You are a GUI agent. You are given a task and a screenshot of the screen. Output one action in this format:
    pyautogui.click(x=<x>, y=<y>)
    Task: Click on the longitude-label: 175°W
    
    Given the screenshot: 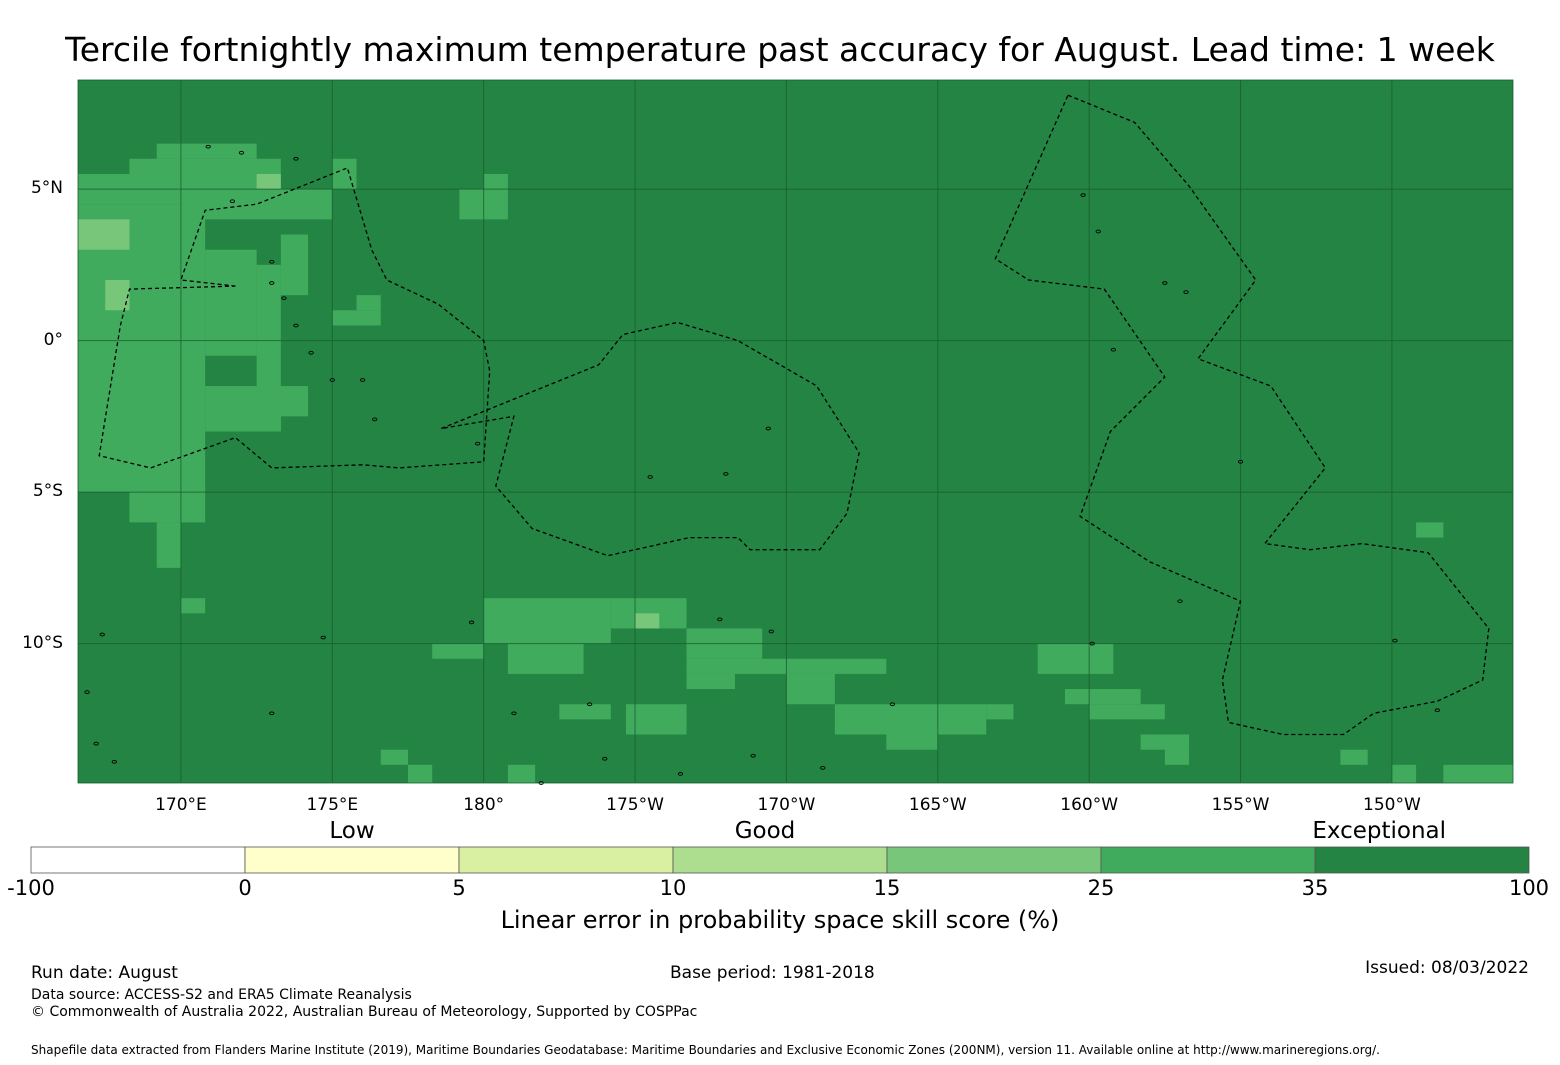 What is the action you would take?
    pyautogui.click(x=635, y=805)
    